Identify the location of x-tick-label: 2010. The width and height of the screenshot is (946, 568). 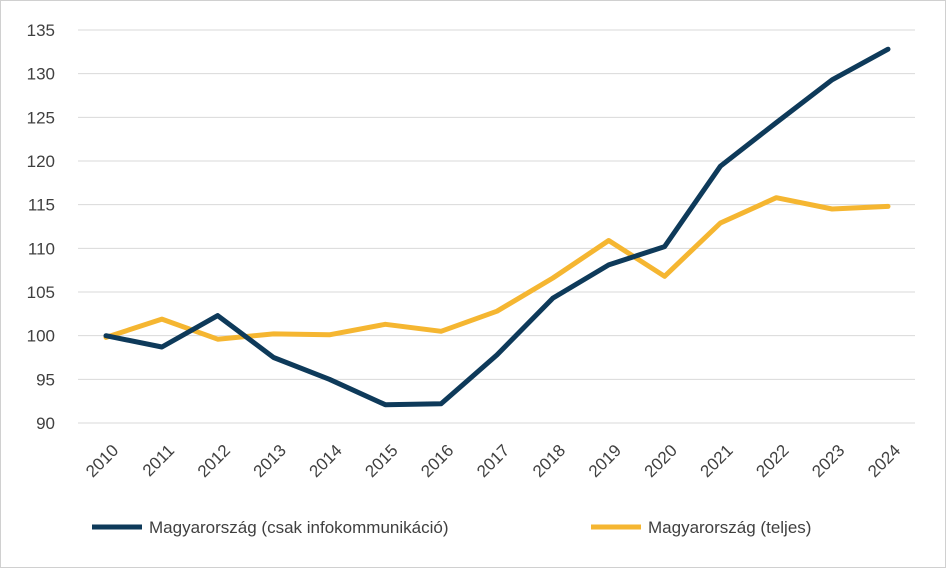
(102, 461).